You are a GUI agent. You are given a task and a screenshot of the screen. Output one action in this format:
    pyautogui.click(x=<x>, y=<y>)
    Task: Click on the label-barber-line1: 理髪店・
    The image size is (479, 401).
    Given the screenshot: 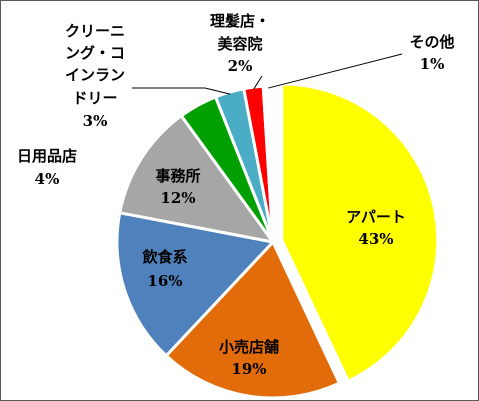 What is the action you would take?
    pyautogui.click(x=240, y=21)
    